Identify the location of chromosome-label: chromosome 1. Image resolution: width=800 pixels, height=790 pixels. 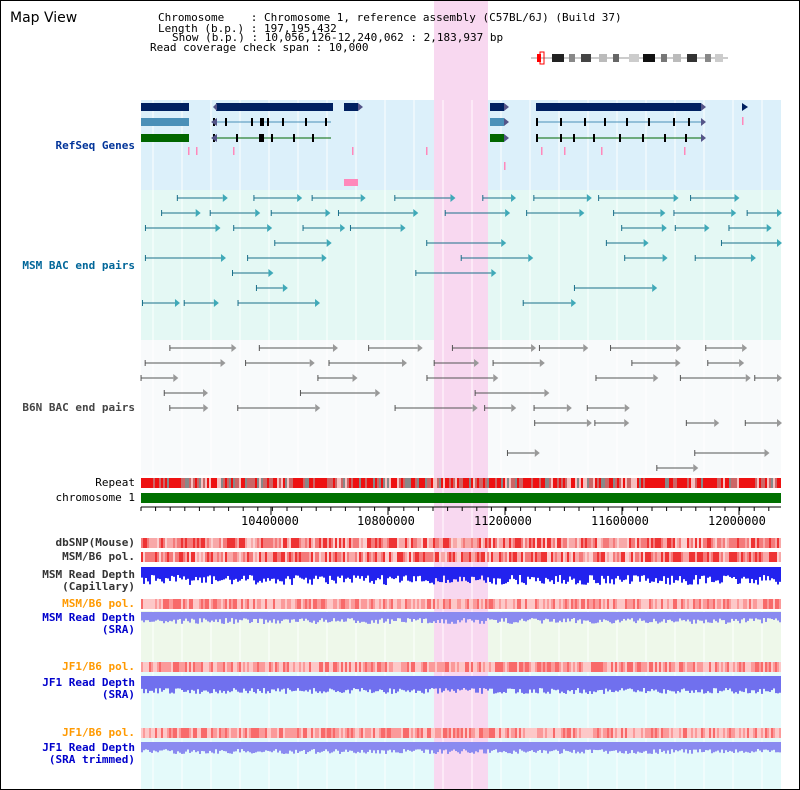
(95, 497).